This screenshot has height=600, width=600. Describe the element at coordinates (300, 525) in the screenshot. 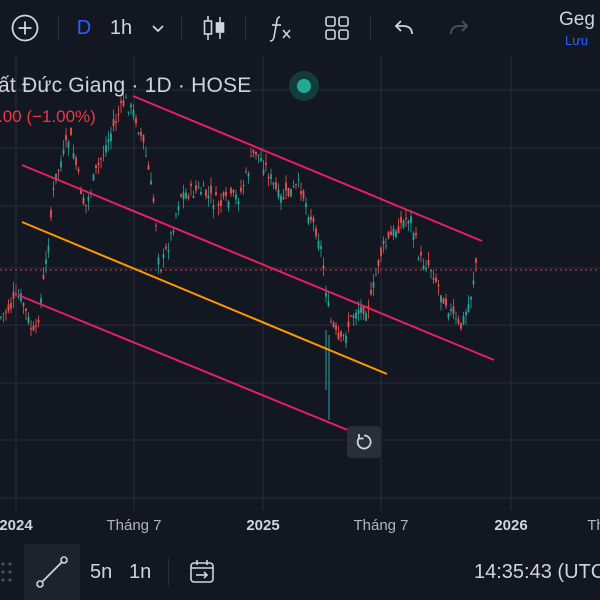

I see `time-axis: 2024 Tháng 7 2025 Tháng 7 2026 Th` at that location.